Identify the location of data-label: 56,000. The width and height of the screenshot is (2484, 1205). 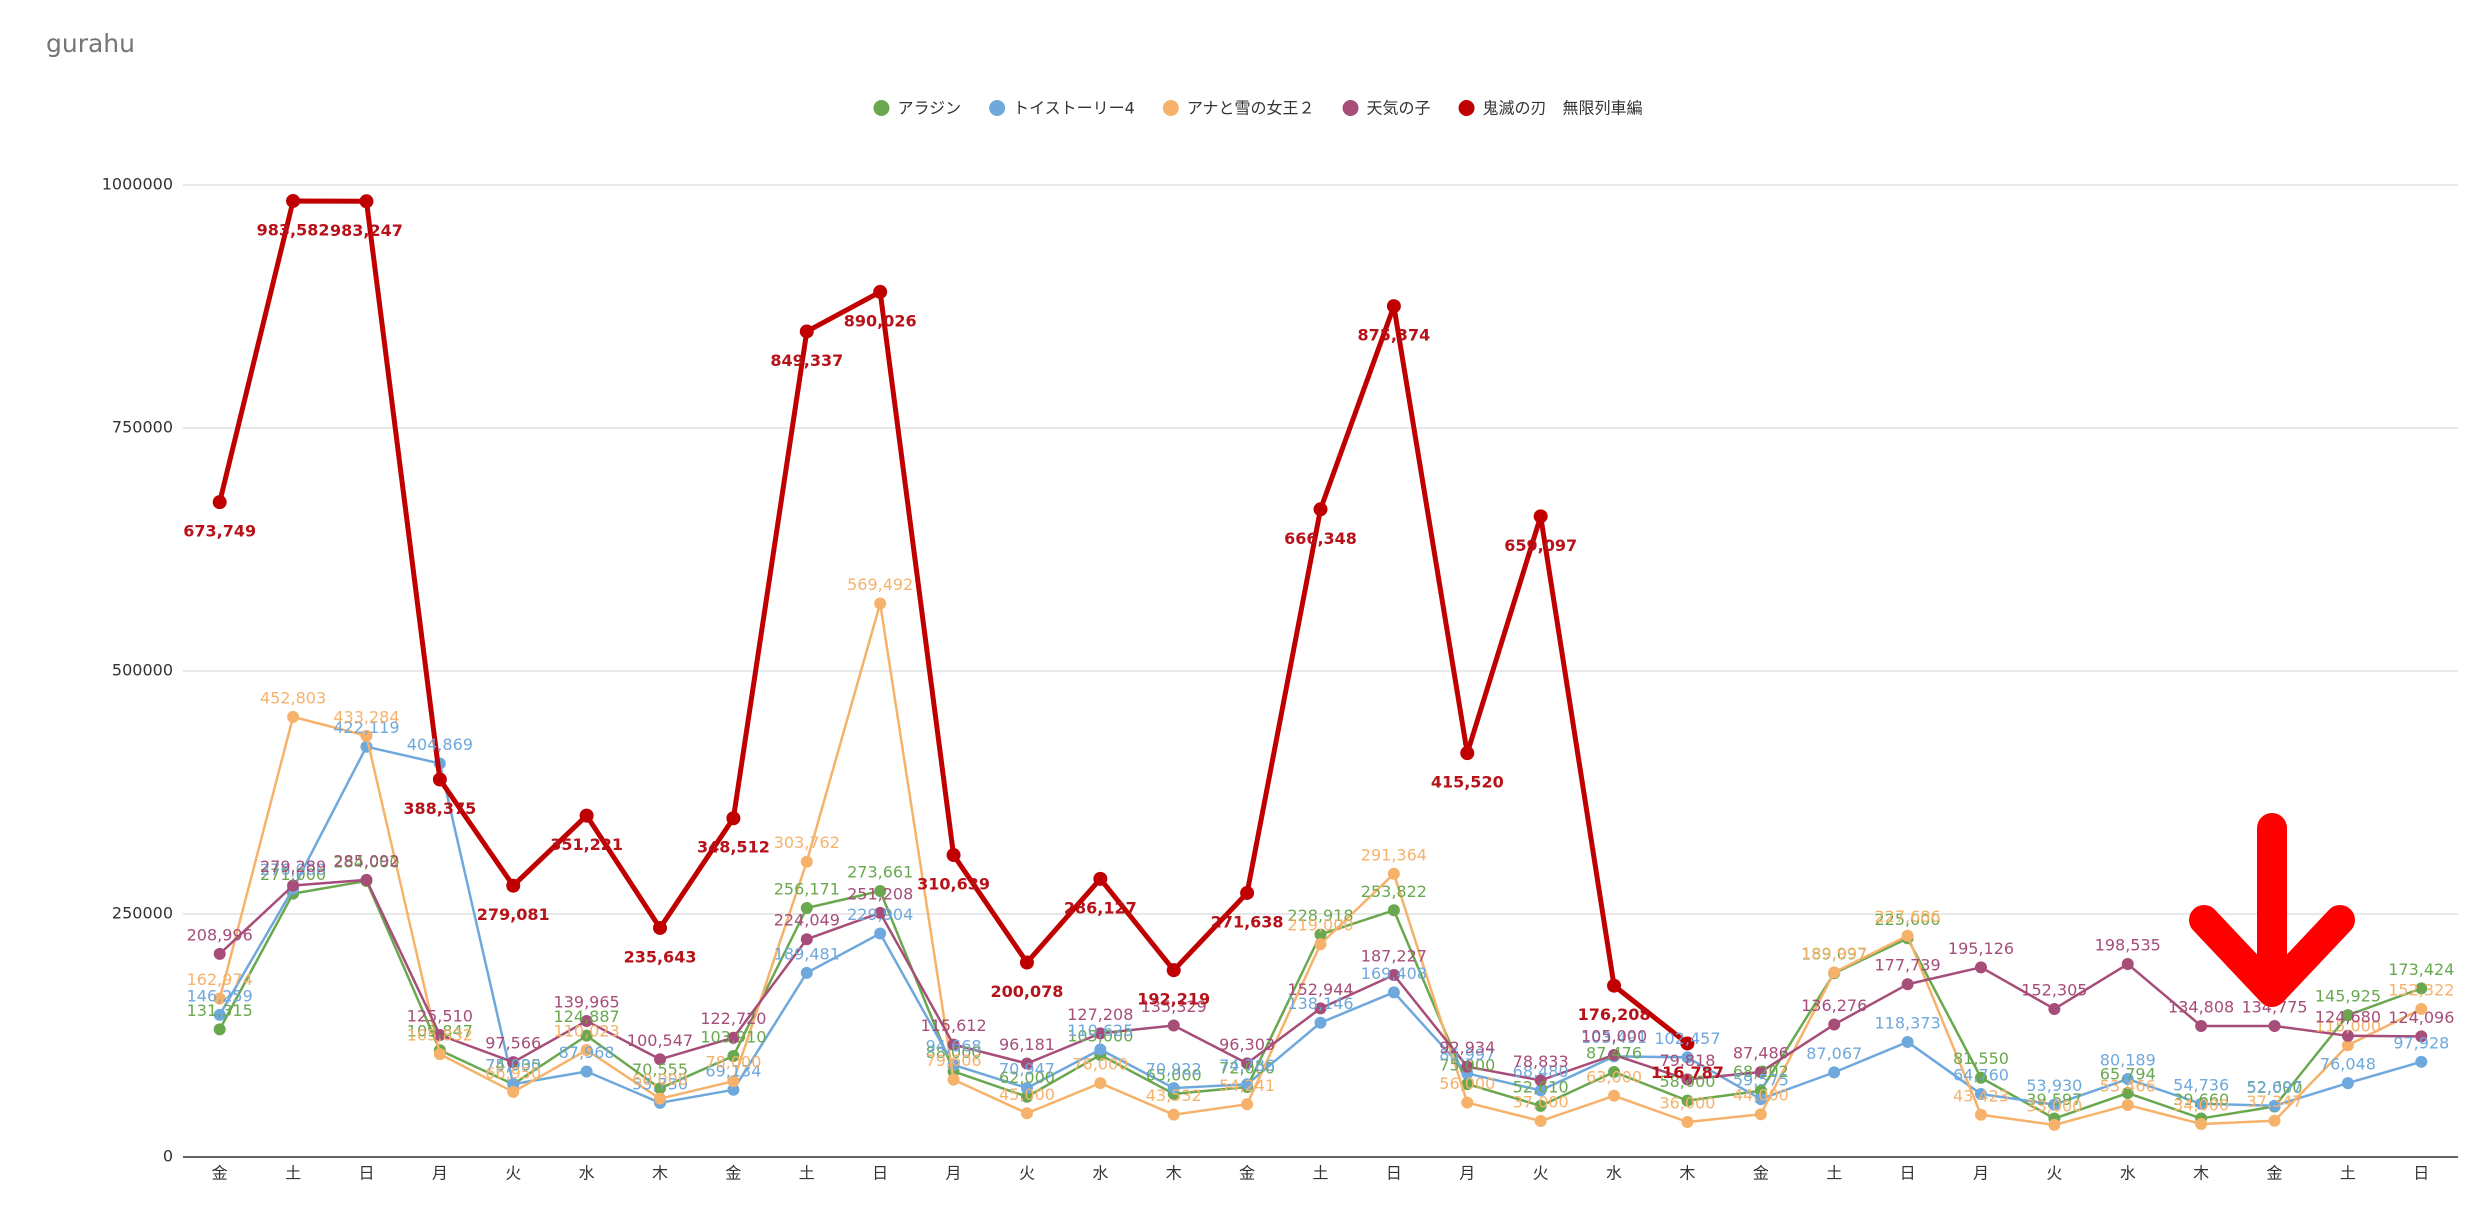
(1467, 1083).